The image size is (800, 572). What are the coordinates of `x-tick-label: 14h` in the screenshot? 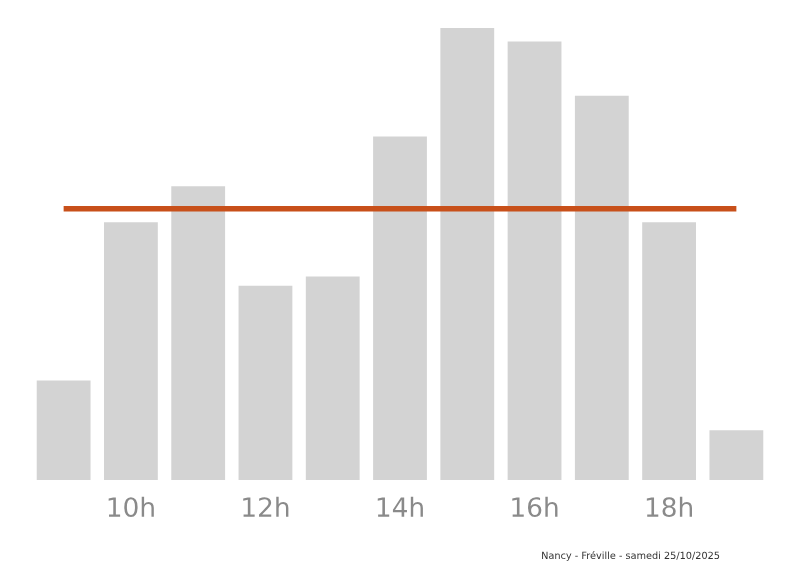 It's located at (400, 506).